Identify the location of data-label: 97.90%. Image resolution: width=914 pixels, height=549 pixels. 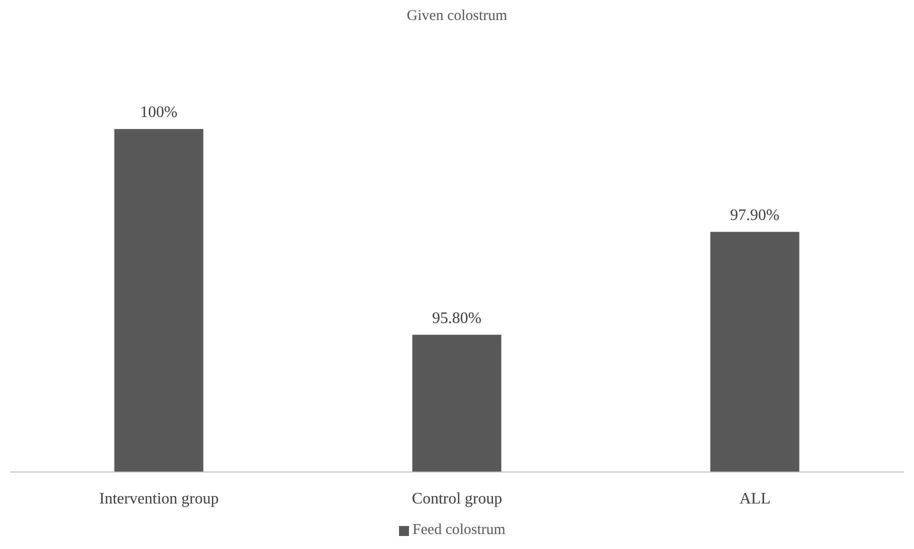
(755, 215).